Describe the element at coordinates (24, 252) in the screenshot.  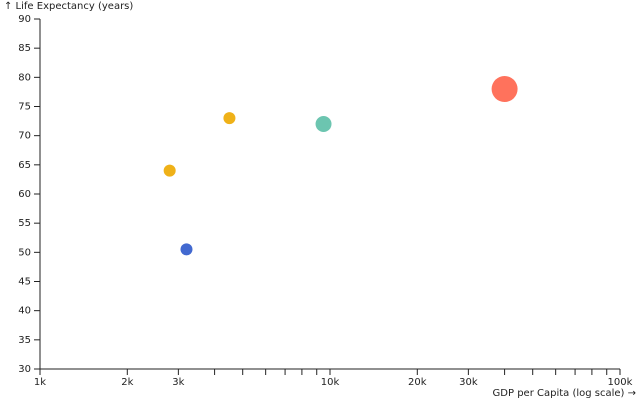
I see `y-tick-label: 50` at that location.